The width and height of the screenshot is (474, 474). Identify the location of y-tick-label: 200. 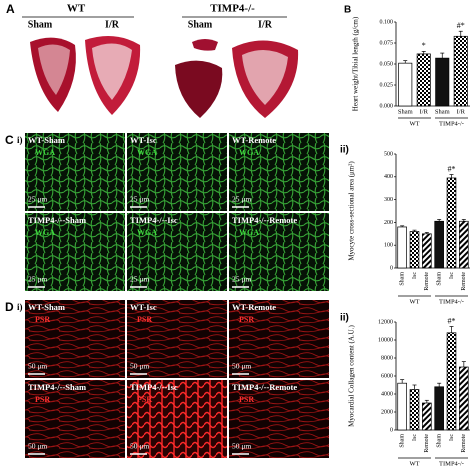
(388, 223).